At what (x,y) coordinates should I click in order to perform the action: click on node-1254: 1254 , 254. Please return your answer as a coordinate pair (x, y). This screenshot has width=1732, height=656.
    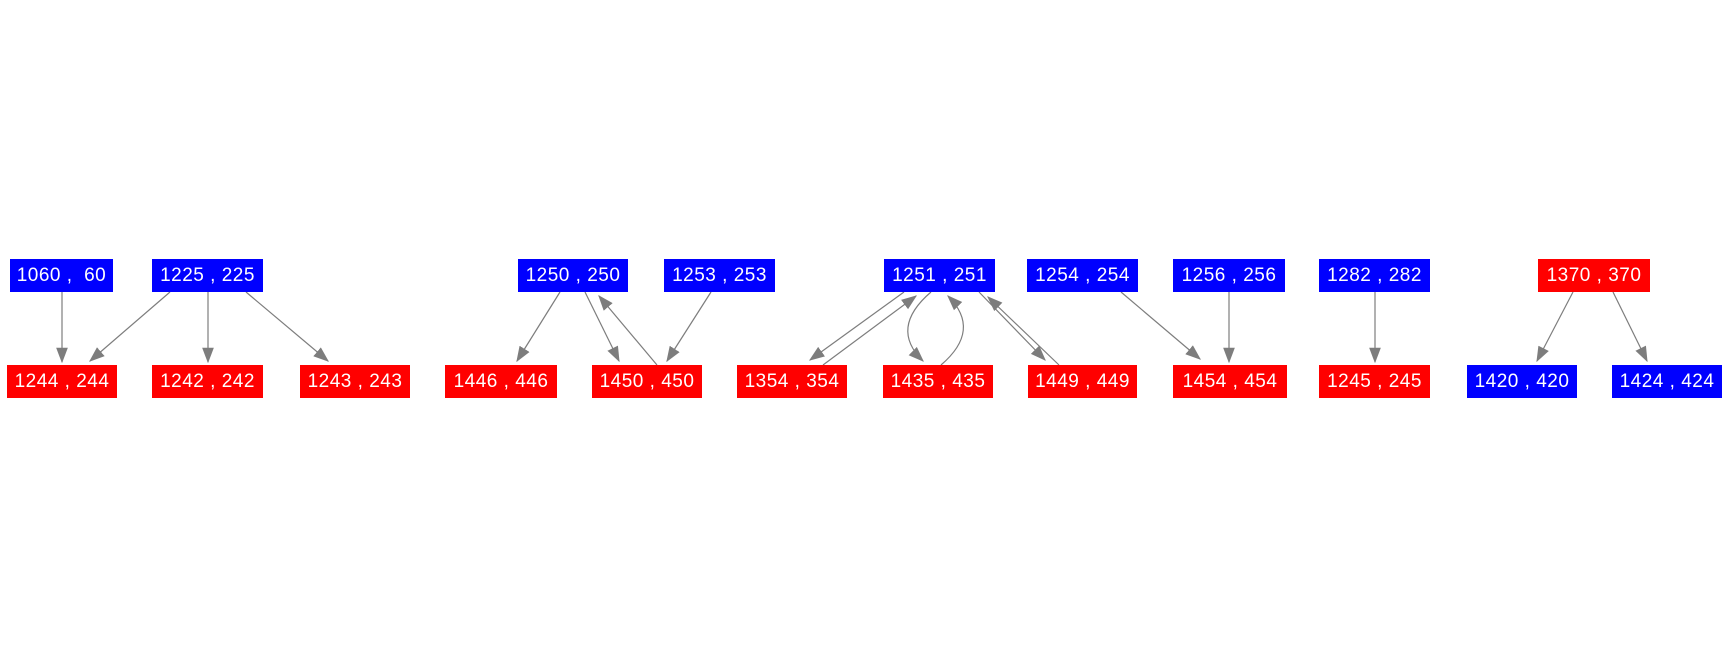
    Looking at the image, I should click on (1082, 275).